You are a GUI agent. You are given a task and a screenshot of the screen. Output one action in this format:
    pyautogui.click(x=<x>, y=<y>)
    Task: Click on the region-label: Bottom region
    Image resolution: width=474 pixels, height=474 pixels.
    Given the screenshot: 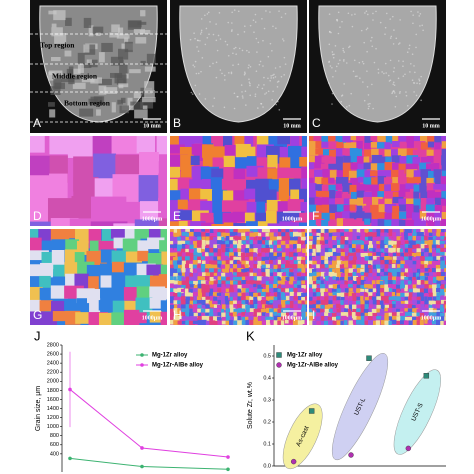 What is the action you would take?
    pyautogui.click(x=87, y=103)
    